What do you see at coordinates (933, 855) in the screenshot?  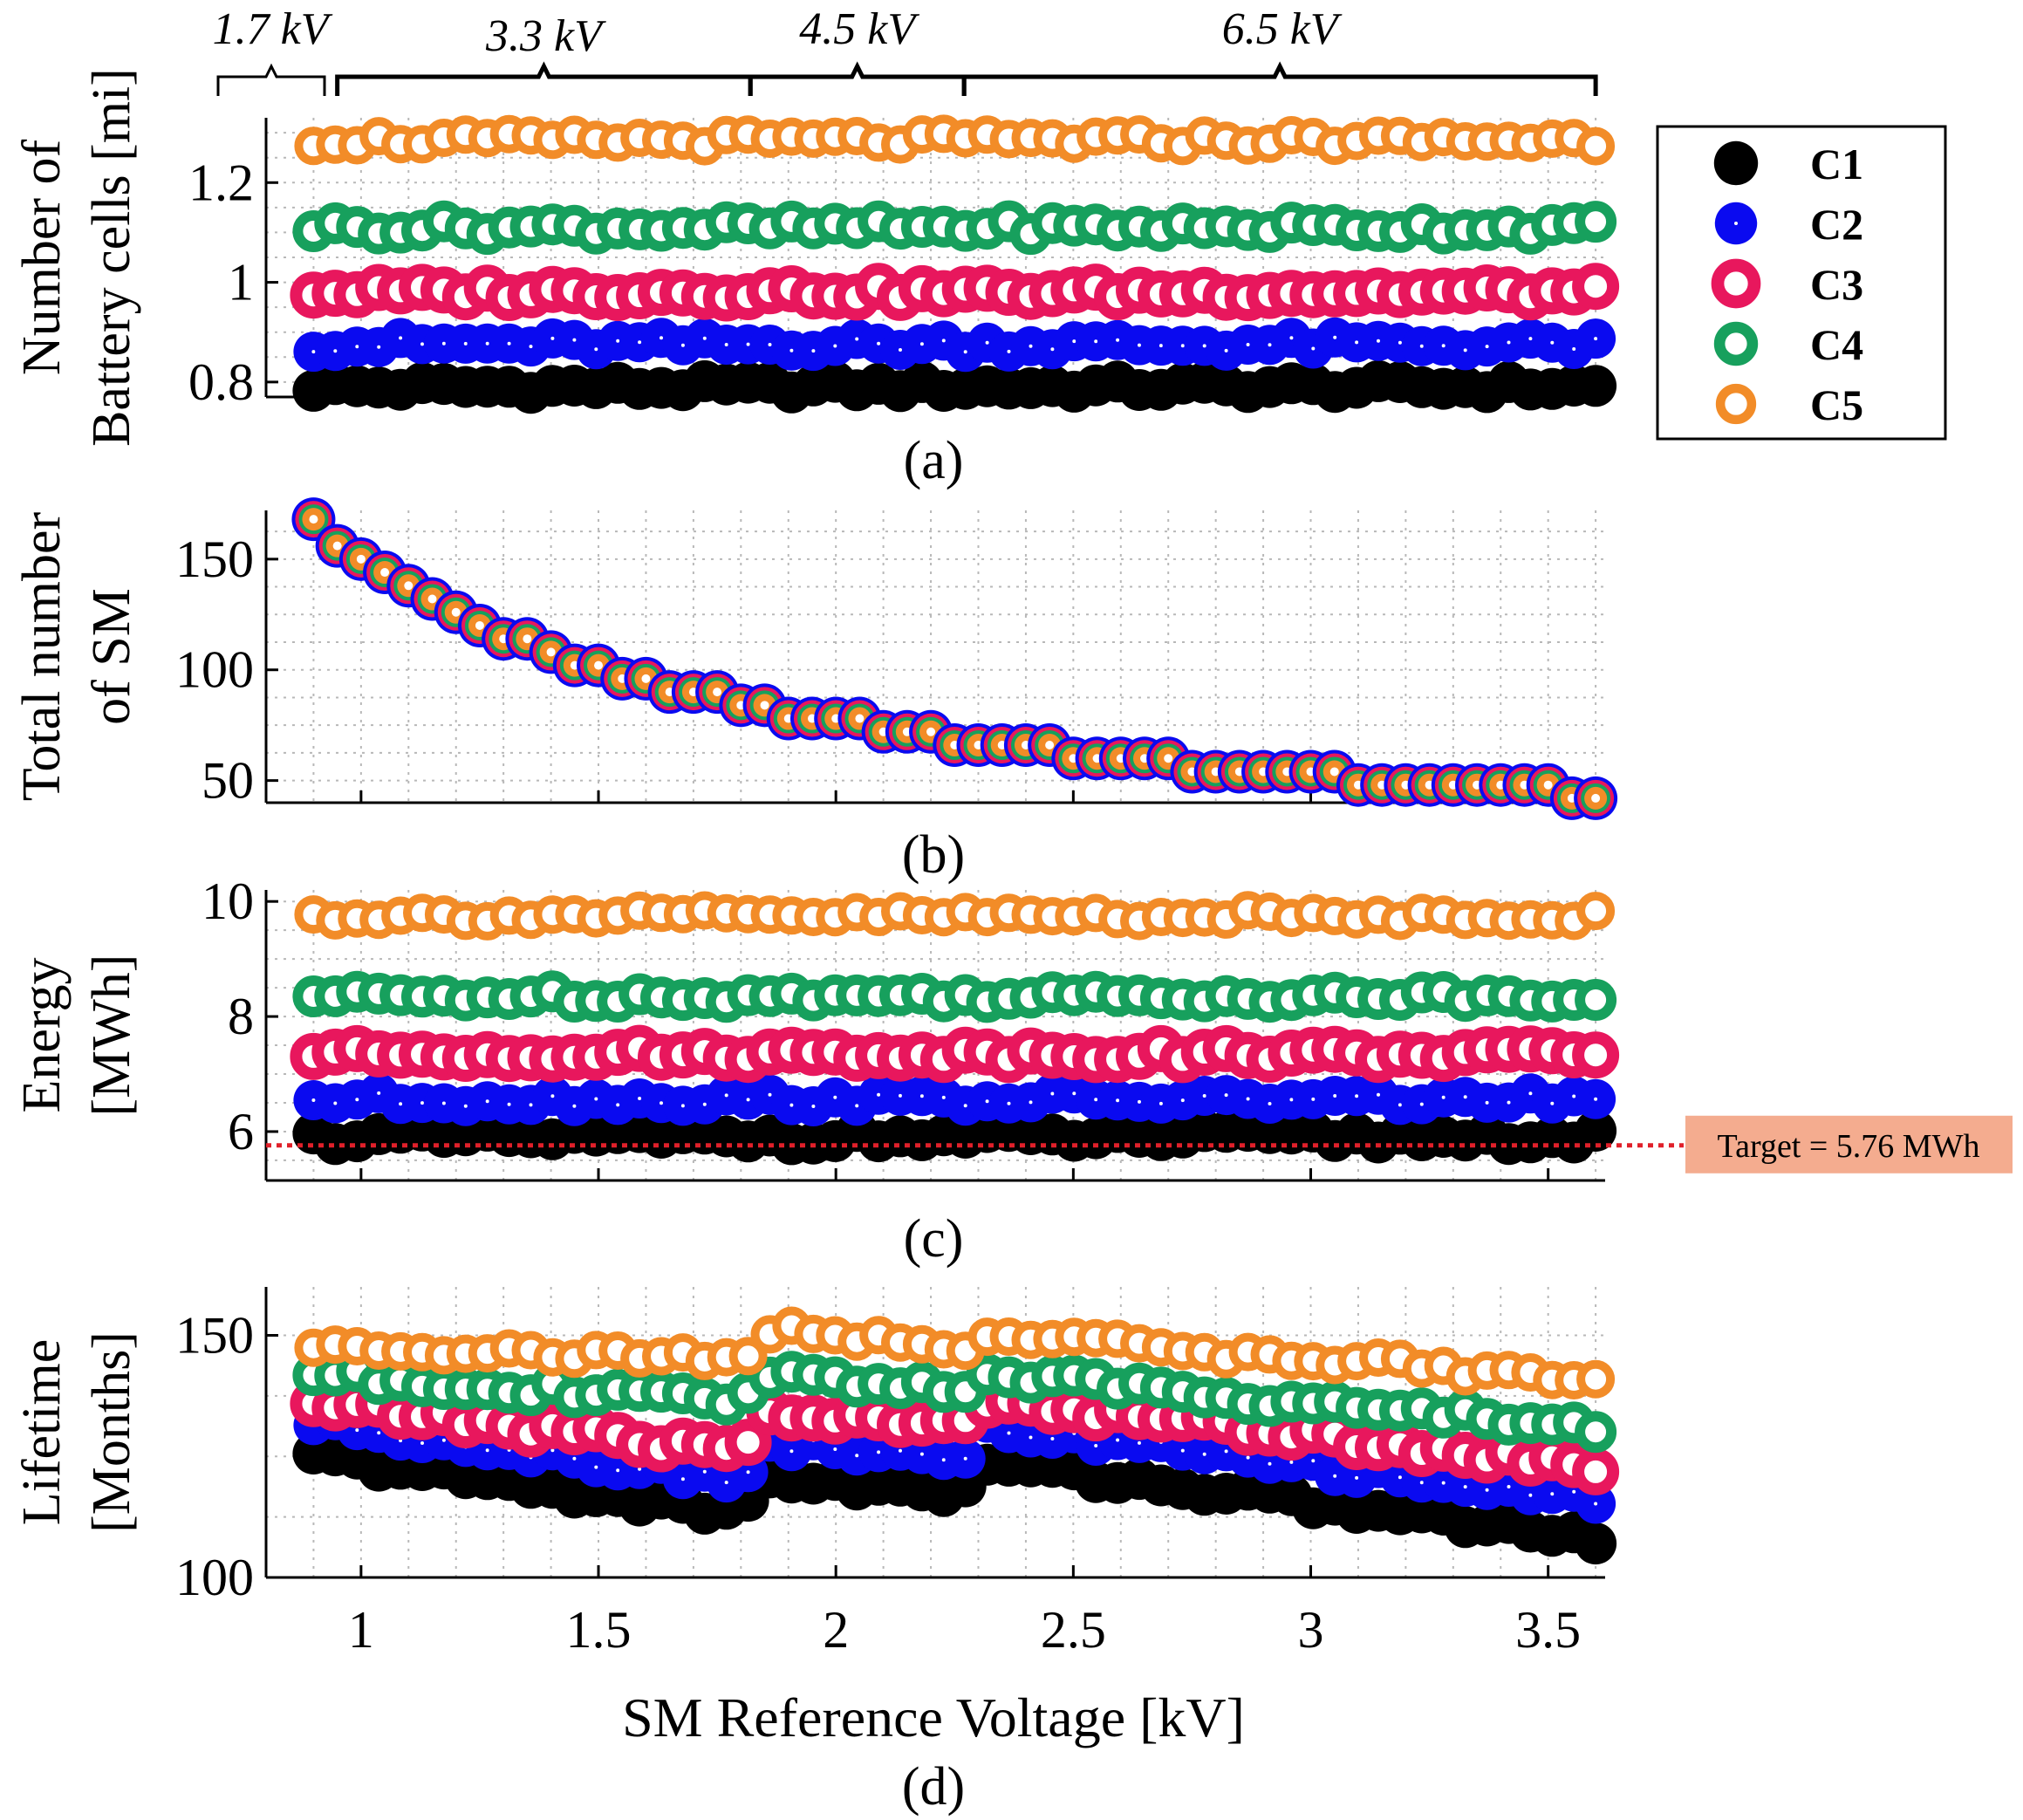 I see `panel-label-b: (b)` at bounding box center [933, 855].